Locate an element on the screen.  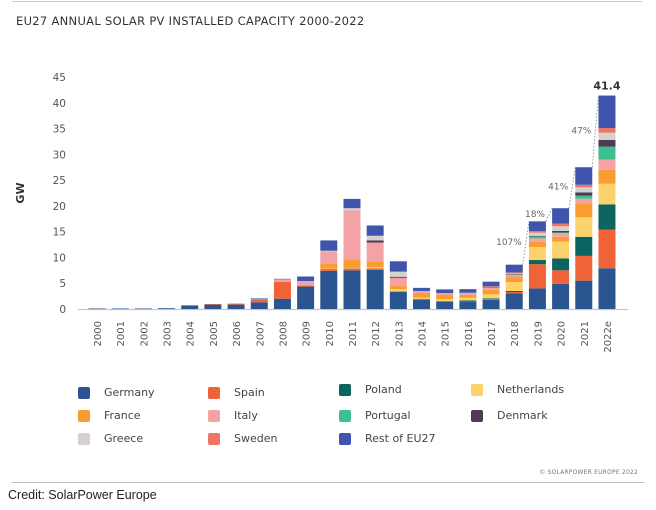
legend-item-denmark: Denmark is located at coordinates (509, 415).